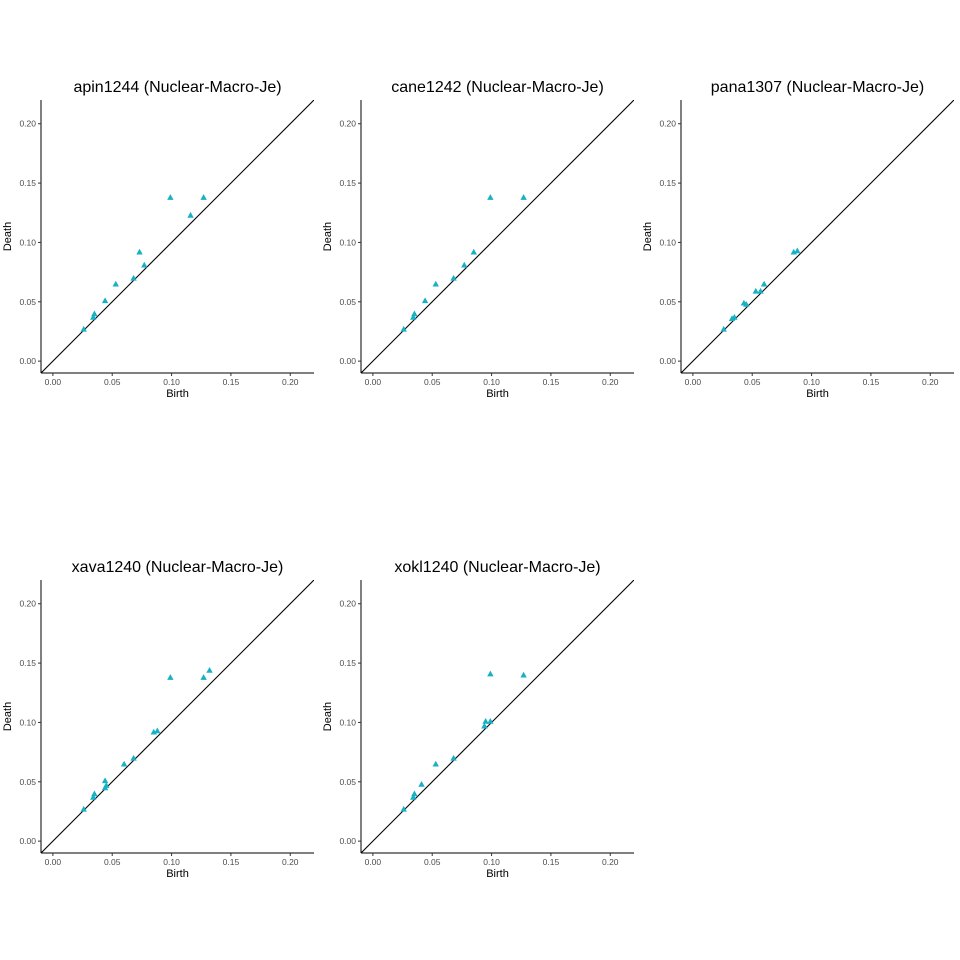 The width and height of the screenshot is (960, 960). Describe the element at coordinates (497, 567) in the screenshot. I see `chart-title: xokl1240 (Nuclear-Macro-Je)` at that location.